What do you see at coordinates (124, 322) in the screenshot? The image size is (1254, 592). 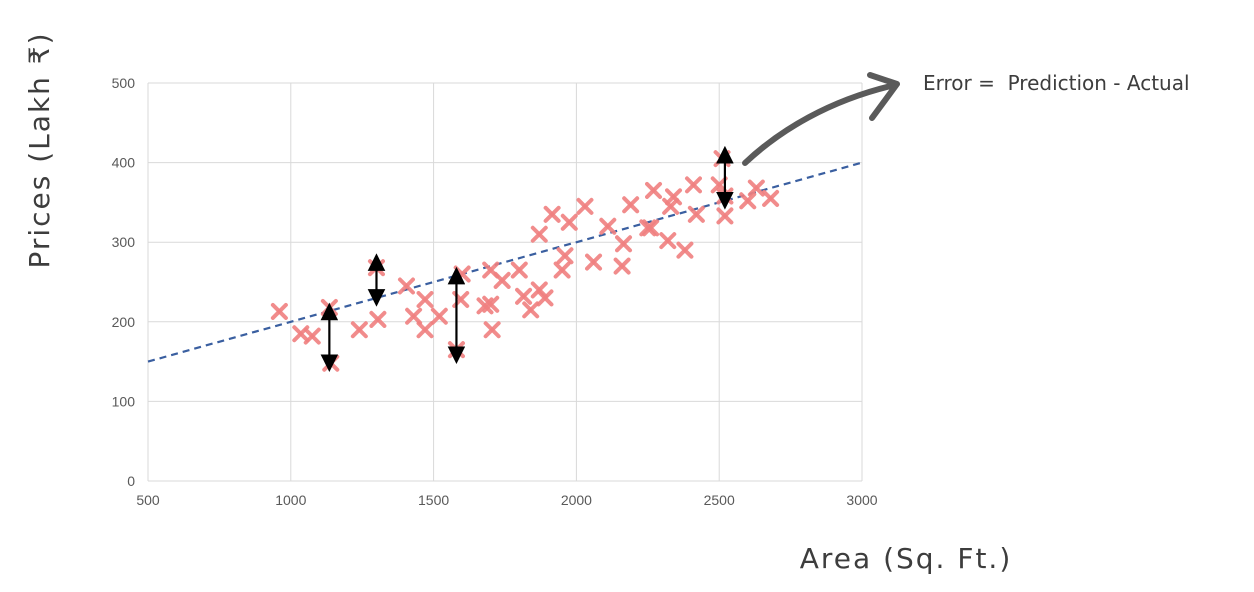 I see `y-tick-label: 200` at bounding box center [124, 322].